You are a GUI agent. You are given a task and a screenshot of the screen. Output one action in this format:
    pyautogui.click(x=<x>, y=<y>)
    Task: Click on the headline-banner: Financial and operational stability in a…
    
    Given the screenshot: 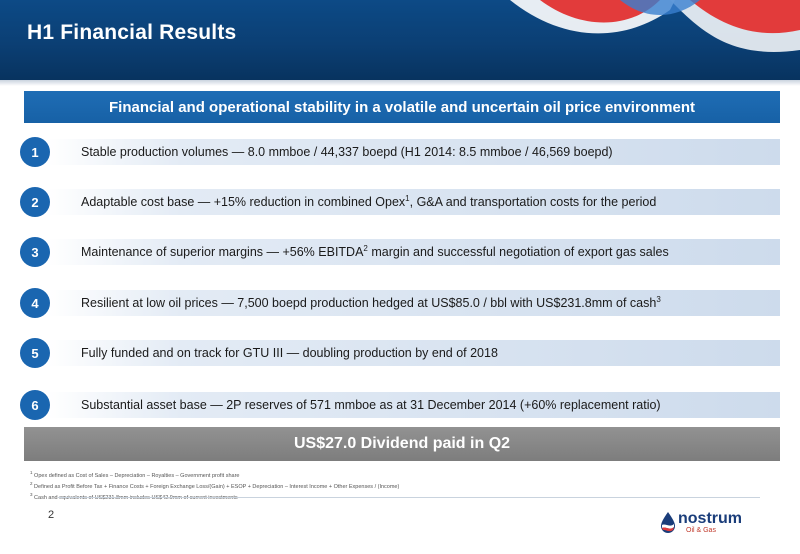 What is the action you would take?
    pyautogui.click(x=402, y=107)
    